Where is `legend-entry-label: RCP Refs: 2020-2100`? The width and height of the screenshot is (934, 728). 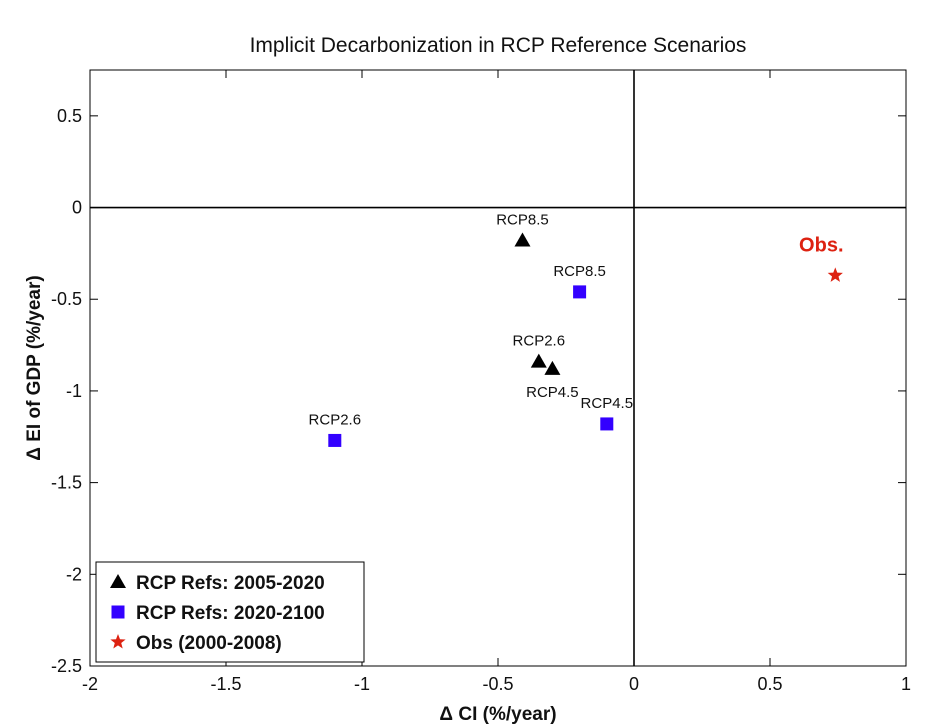
legend-entry-label: RCP Refs: 2020-2100 is located at coordinates (230, 613).